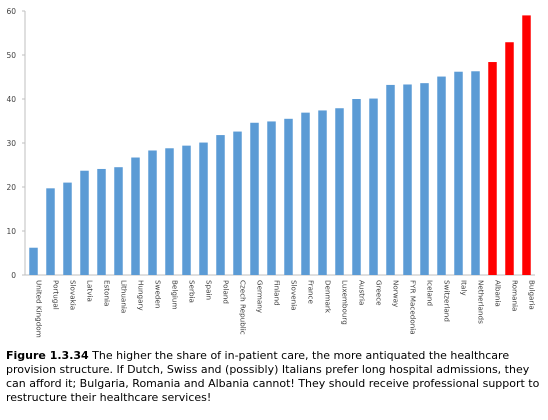  What do you see at coordinates (260, 297) in the screenshot?
I see `x-tick-label: Germany` at bounding box center [260, 297].